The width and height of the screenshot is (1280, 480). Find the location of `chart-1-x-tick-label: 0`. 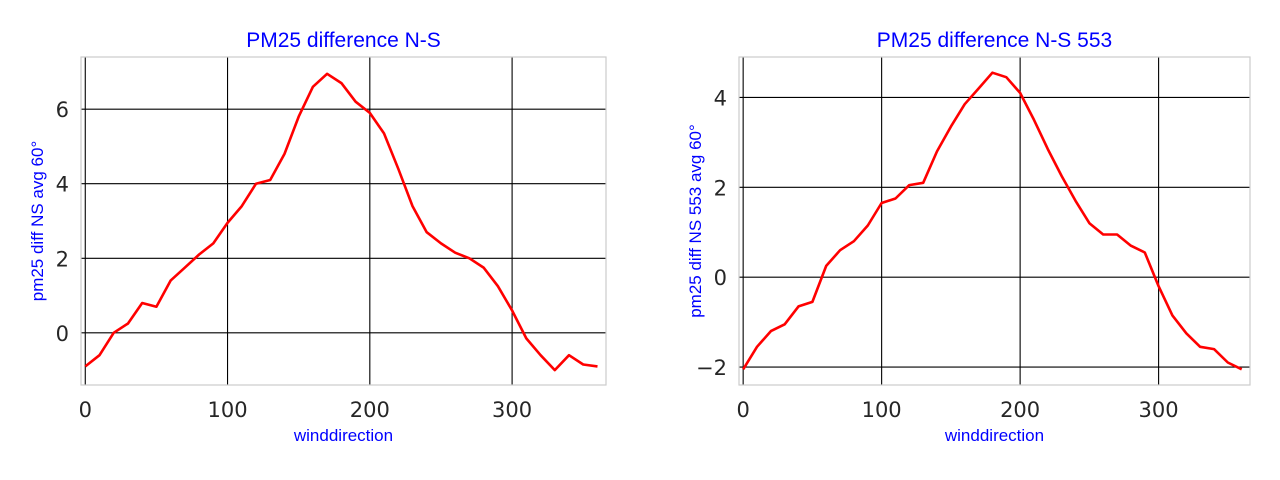

chart-1-x-tick-label: 0 is located at coordinates (85, 410).